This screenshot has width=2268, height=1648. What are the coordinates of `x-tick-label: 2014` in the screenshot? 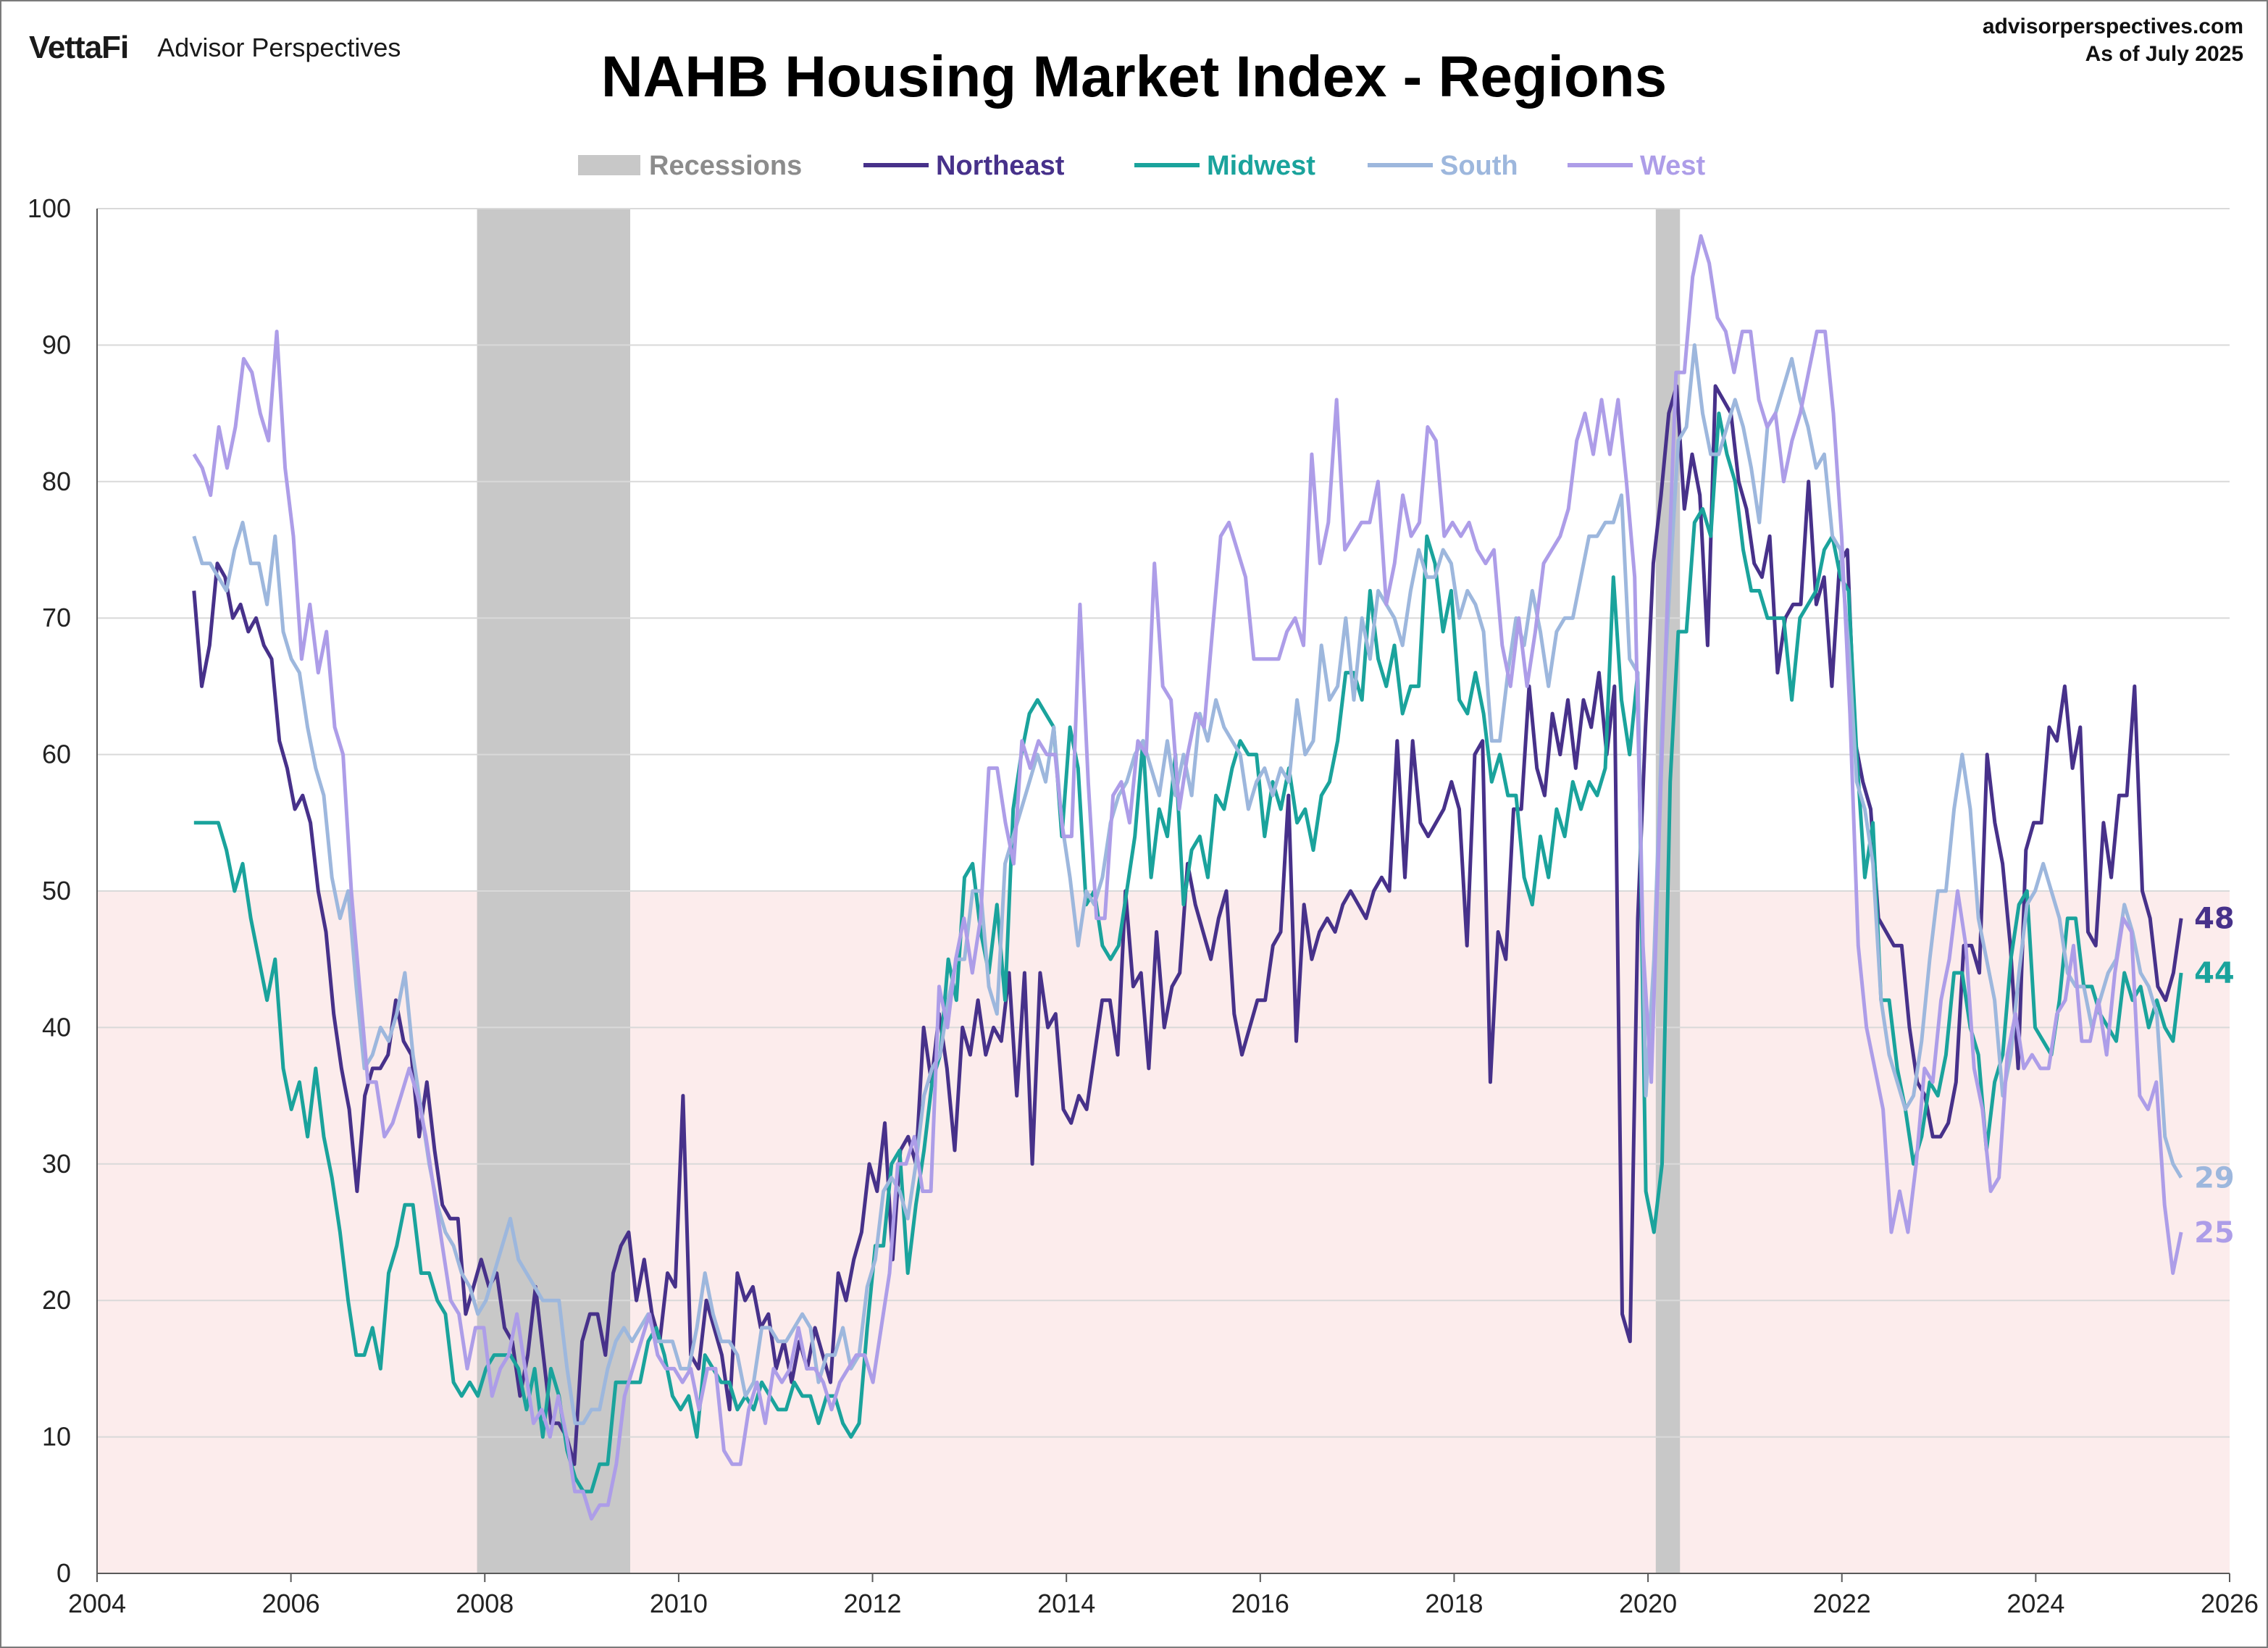 It's located at (1066, 1603).